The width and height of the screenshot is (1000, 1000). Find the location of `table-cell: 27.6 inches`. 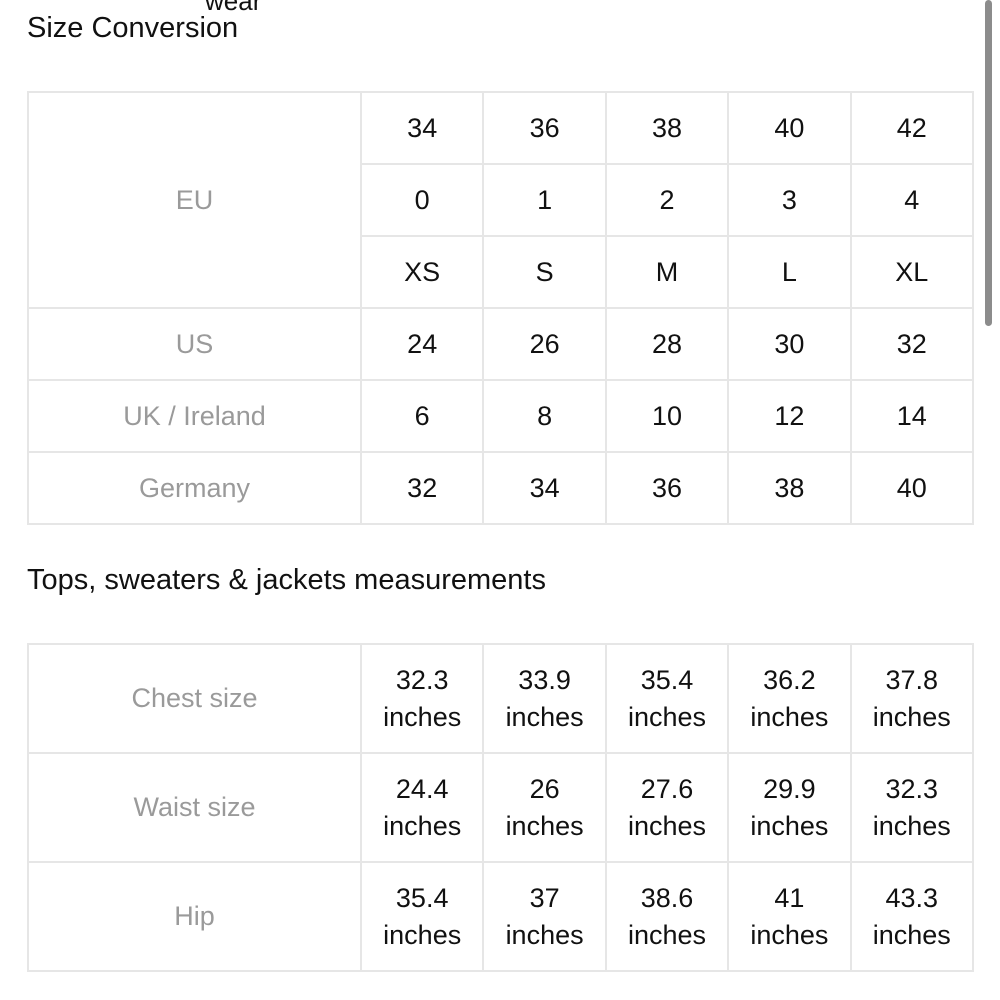

table-cell: 27.6 inches is located at coordinates (667, 807).